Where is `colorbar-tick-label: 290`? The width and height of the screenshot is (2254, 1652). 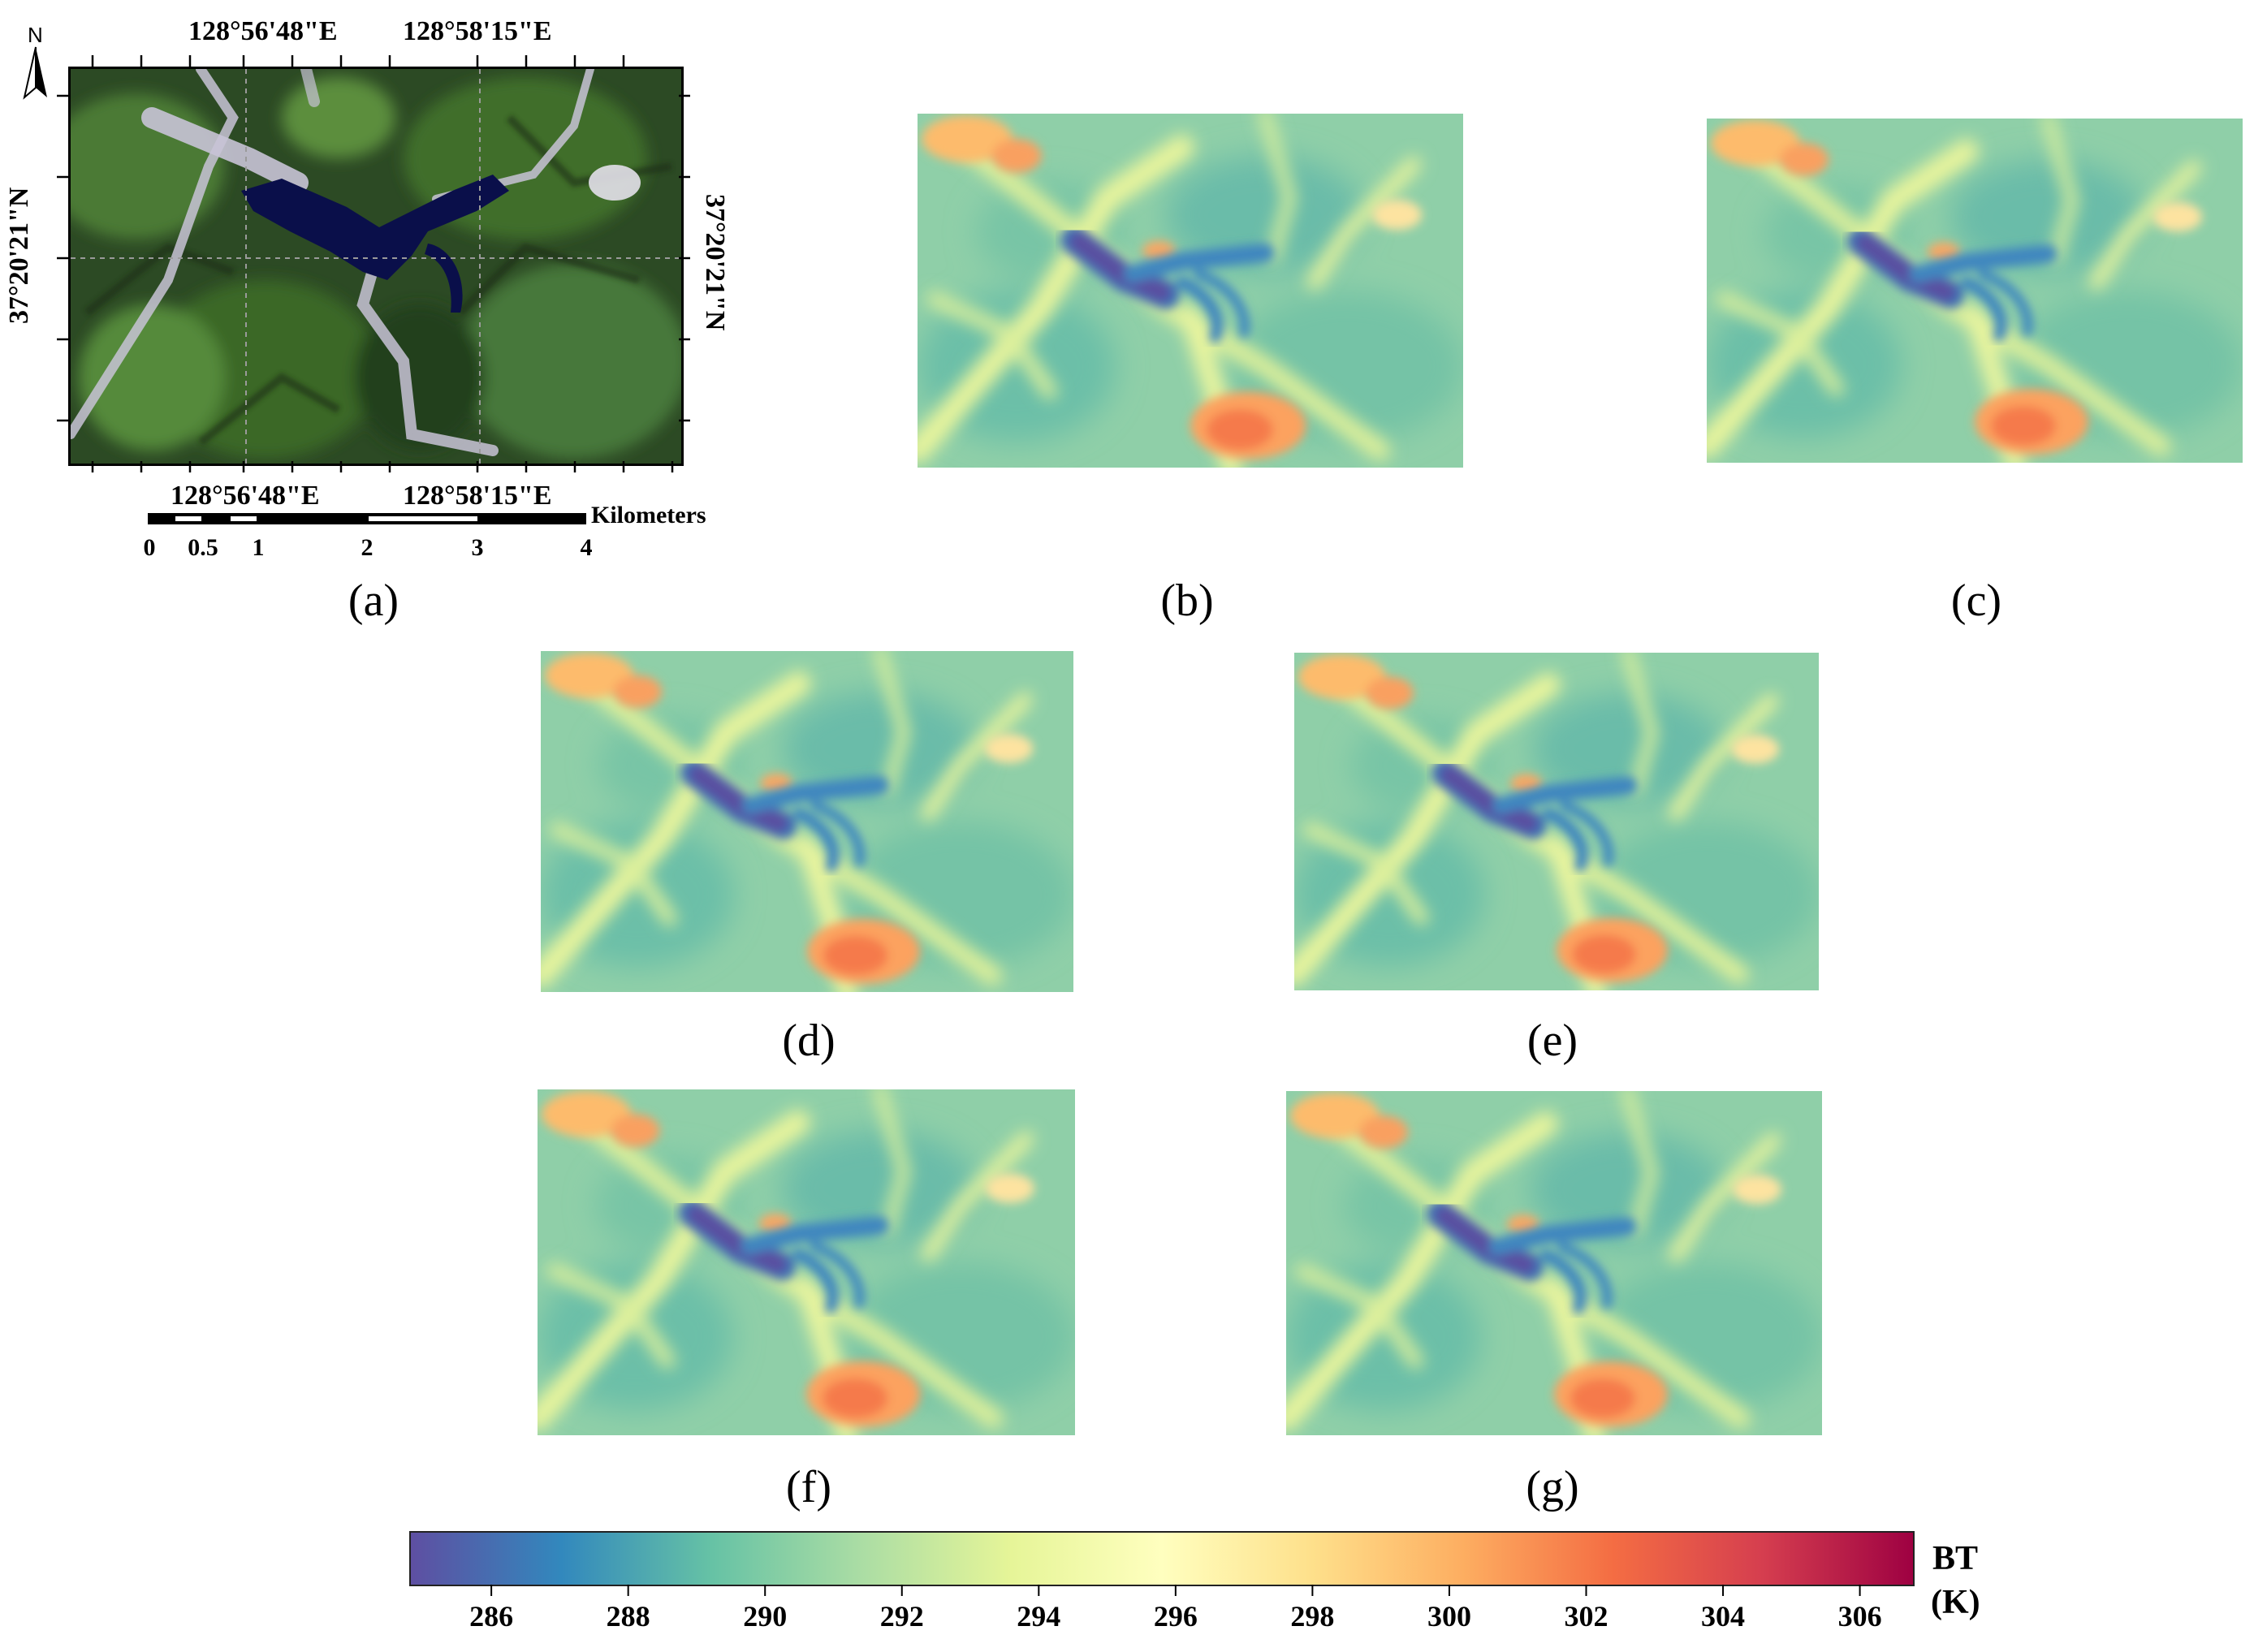 colorbar-tick-label: 290 is located at coordinates (765, 1616).